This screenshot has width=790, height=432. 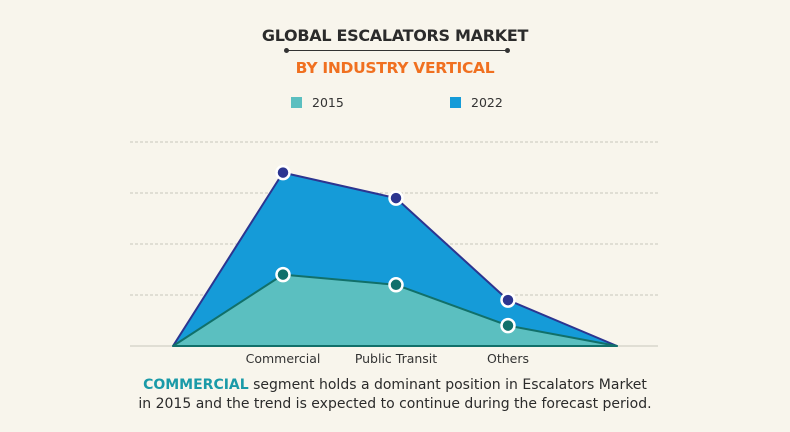 I want to click on legend-label-2015: 2015, so click(x=328, y=102).